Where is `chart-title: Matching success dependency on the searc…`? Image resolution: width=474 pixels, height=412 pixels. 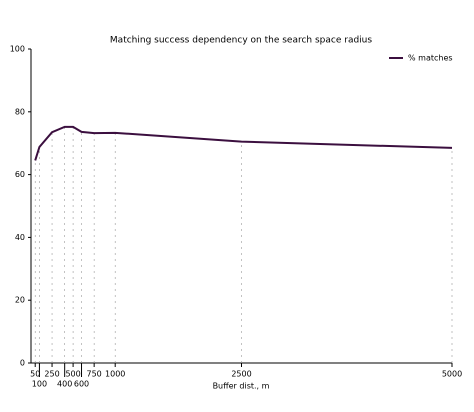 chart-title: Matching success dependency on the searc… is located at coordinates (241, 41).